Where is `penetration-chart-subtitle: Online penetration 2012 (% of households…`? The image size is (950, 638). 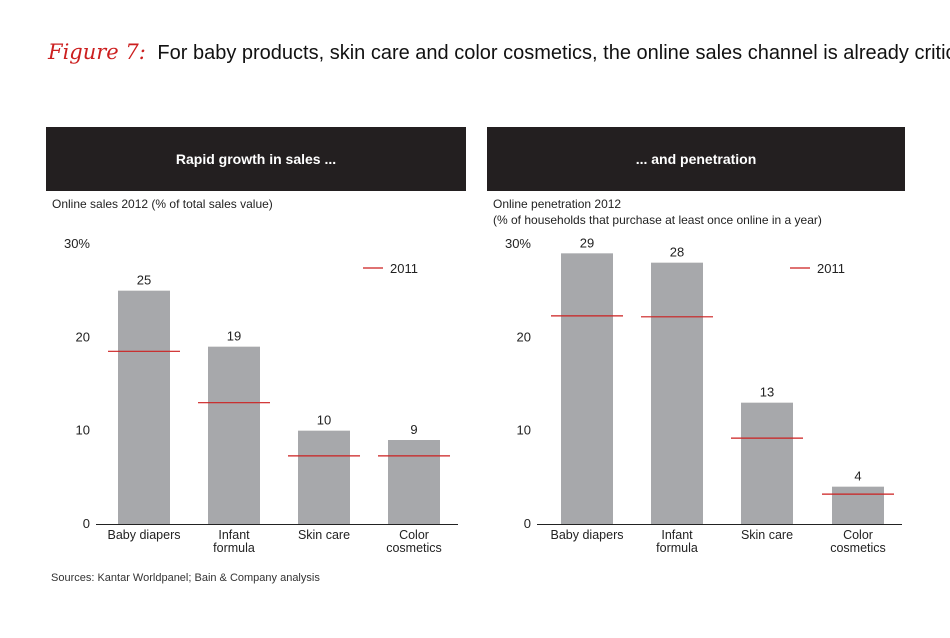 penetration-chart-subtitle: Online penetration 2012 (% of households… is located at coordinates (657, 212).